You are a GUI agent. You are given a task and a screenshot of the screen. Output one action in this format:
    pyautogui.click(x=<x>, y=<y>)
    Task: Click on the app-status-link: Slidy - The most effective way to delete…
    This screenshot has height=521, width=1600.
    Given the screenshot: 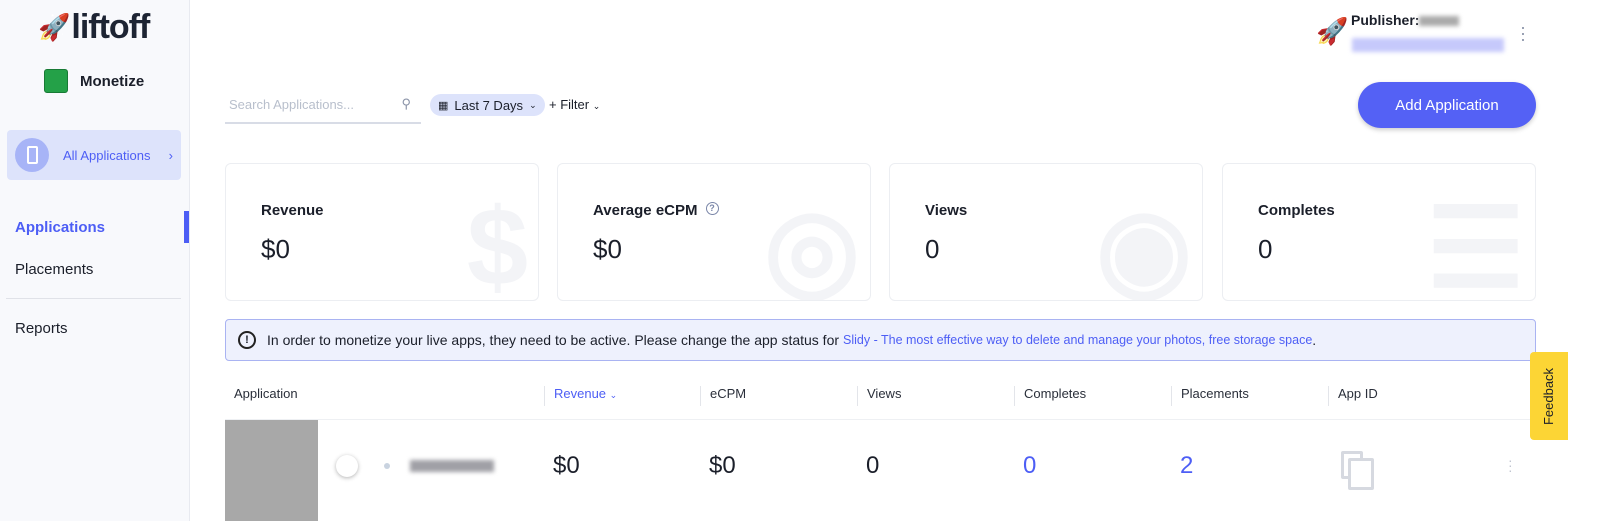 What is the action you would take?
    pyautogui.click(x=1078, y=340)
    